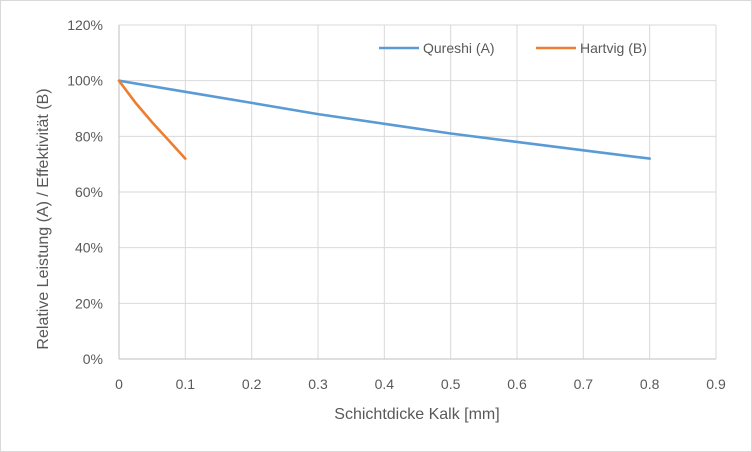  Describe the element at coordinates (613, 48) in the screenshot. I see `legend-item-hartvig-label: Hartvig (B)` at that location.